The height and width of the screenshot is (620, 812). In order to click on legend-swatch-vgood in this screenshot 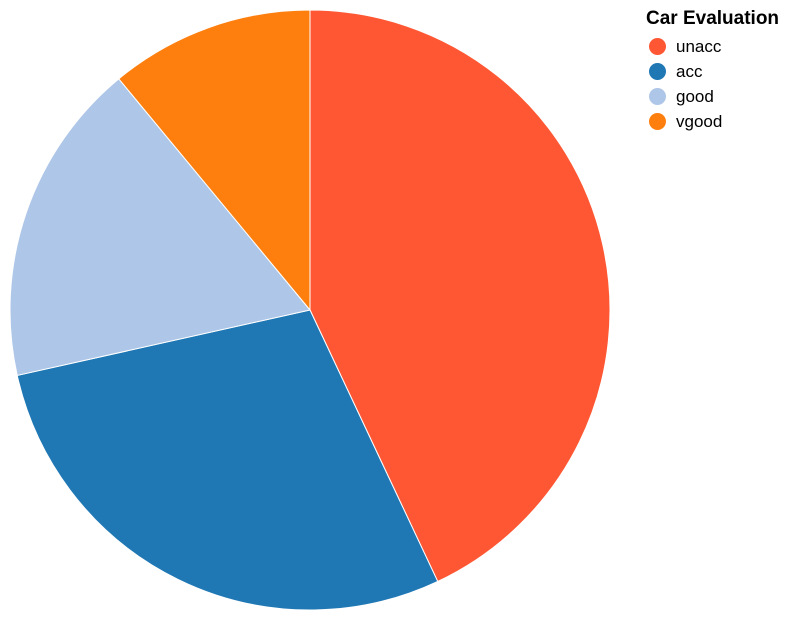, I will do `click(657, 121)`.